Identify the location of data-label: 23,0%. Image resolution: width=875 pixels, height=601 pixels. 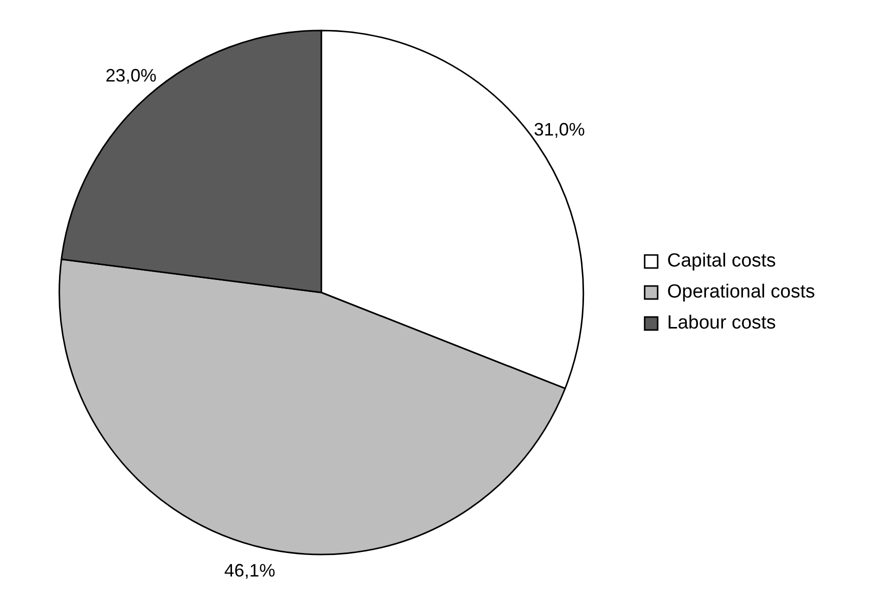
(131, 75).